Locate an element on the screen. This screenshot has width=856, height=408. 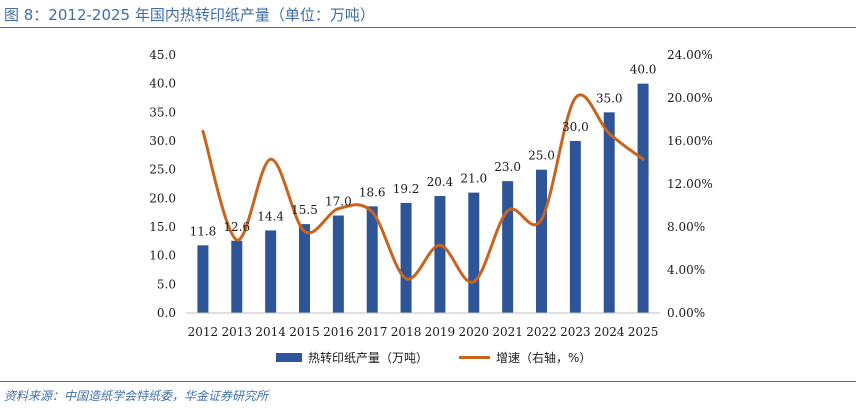
legend-swatch-bar is located at coordinates (289, 357).